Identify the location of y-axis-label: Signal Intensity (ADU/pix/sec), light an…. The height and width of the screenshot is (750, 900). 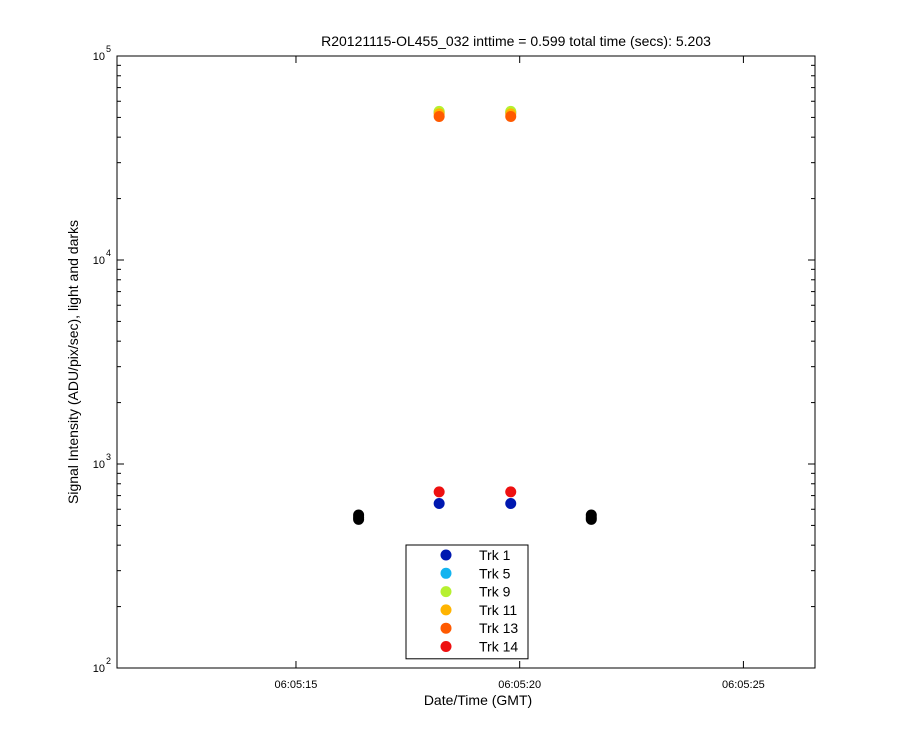
(73, 362).